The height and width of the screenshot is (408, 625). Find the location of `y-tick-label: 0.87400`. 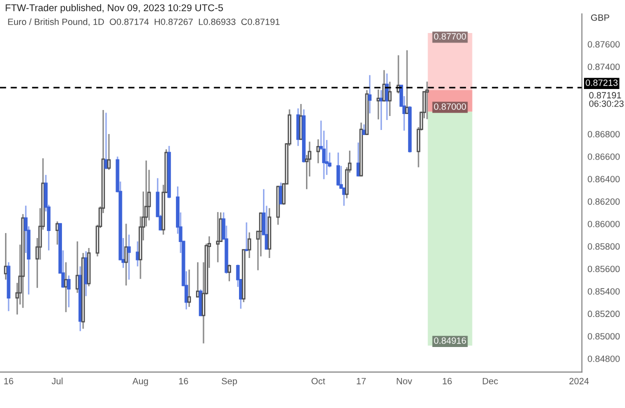

y-tick-label: 0.87400 is located at coordinates (604, 67).